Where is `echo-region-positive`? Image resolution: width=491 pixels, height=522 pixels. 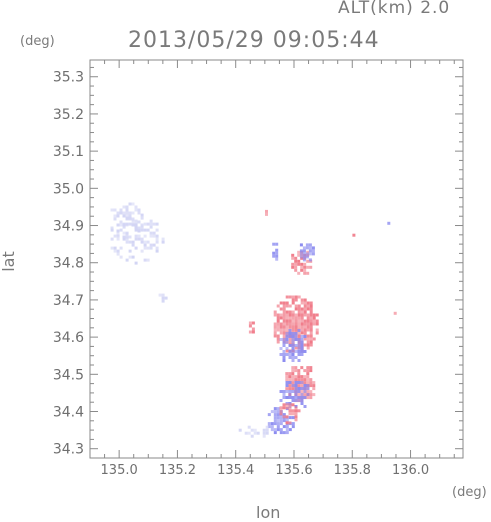 echo-region-positive is located at coordinates (296, 324).